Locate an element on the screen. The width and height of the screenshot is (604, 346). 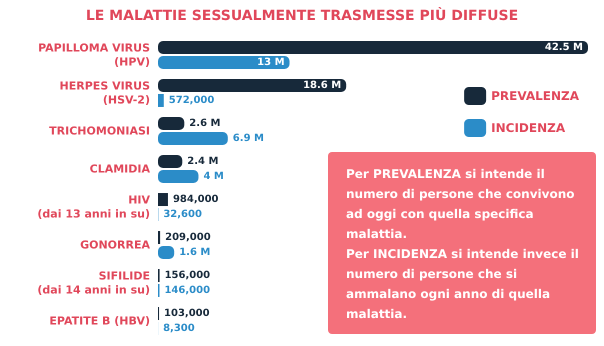
data-label: 42.5 M is located at coordinates (564, 48).